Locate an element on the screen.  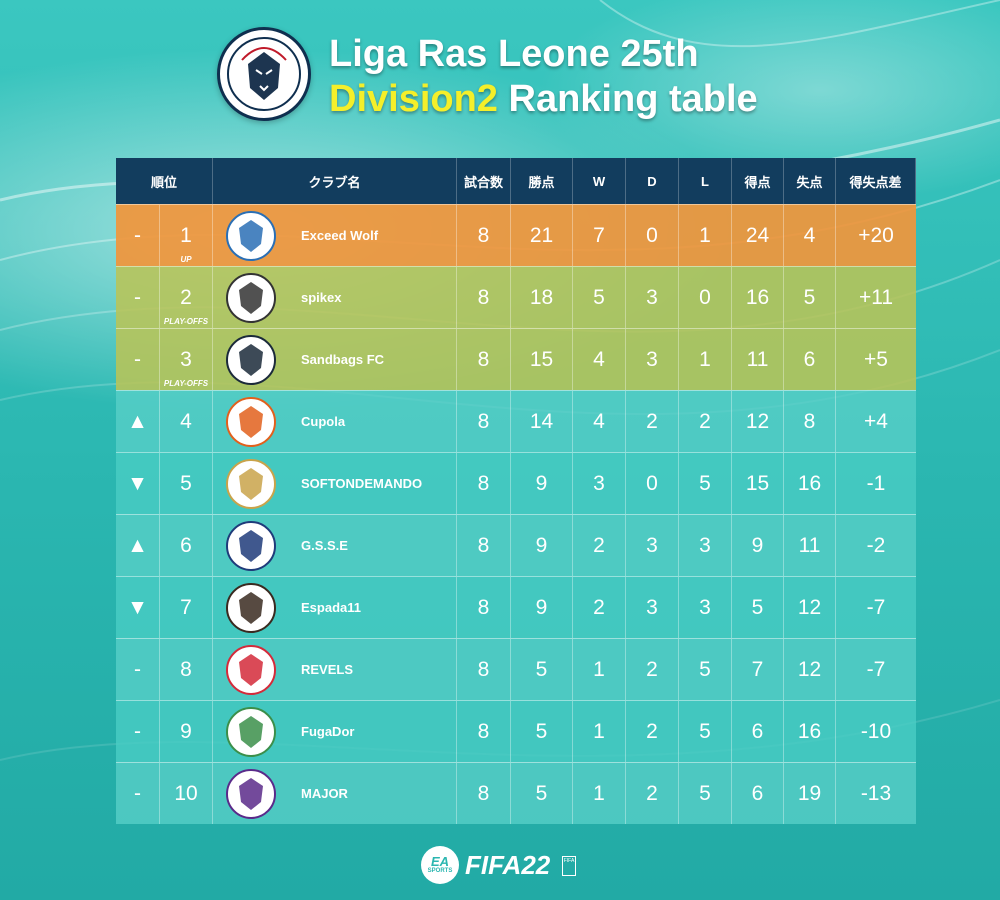
points-cell: 18 is located at coordinates (542, 297).